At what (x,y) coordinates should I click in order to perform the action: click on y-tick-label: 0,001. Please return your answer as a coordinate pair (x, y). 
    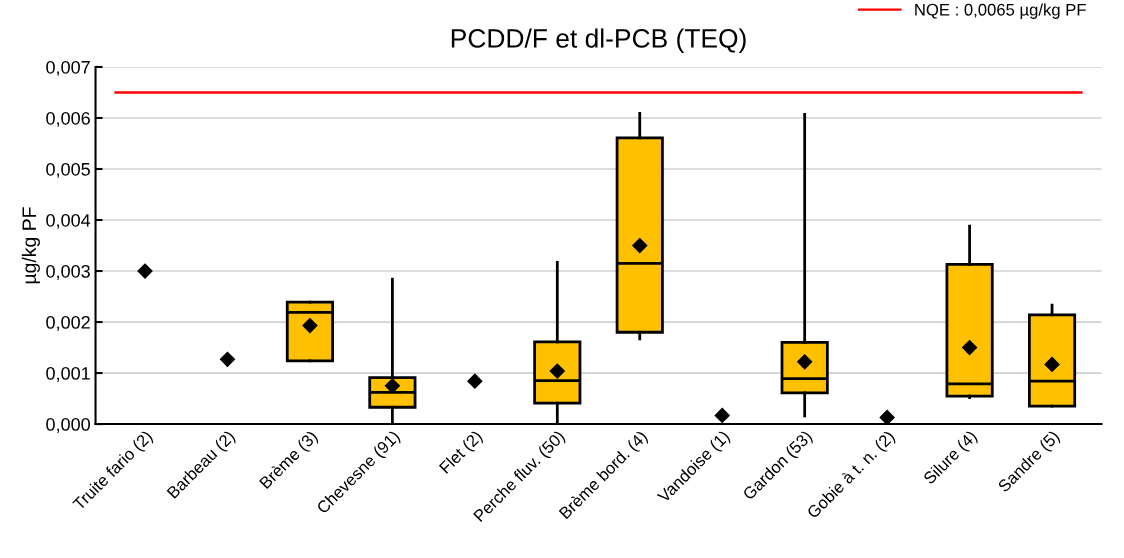
    Looking at the image, I should click on (68, 374).